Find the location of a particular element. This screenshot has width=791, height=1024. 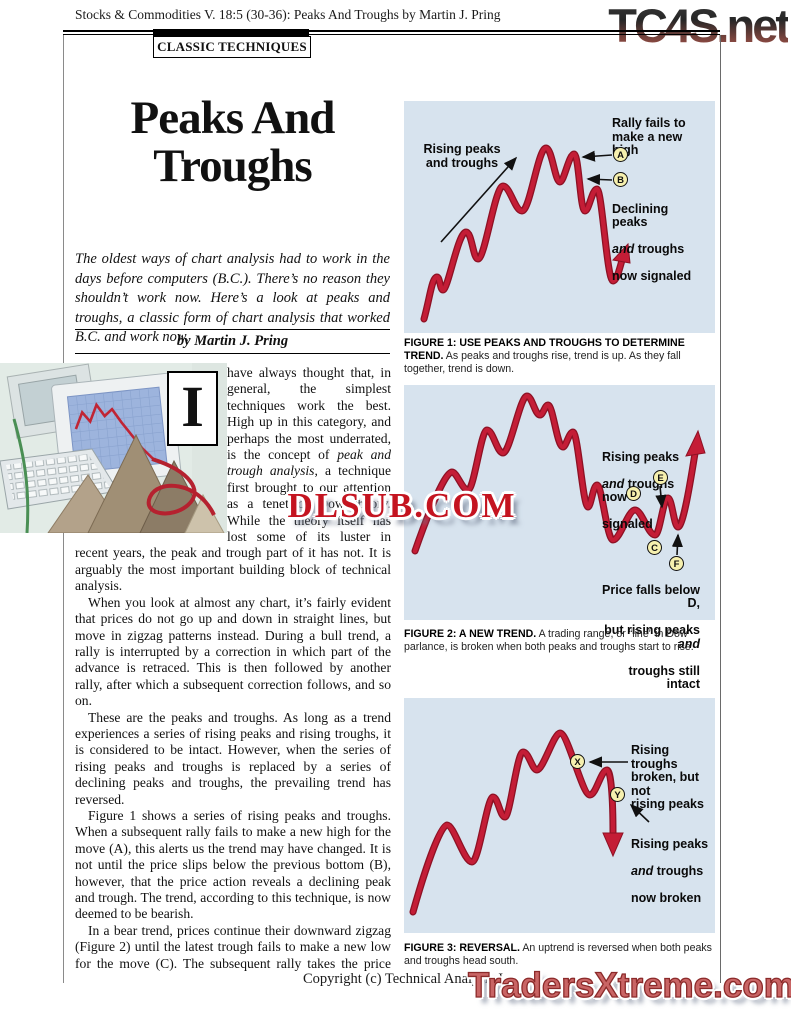

broken-line2: and troughs is located at coordinates (672, 871).